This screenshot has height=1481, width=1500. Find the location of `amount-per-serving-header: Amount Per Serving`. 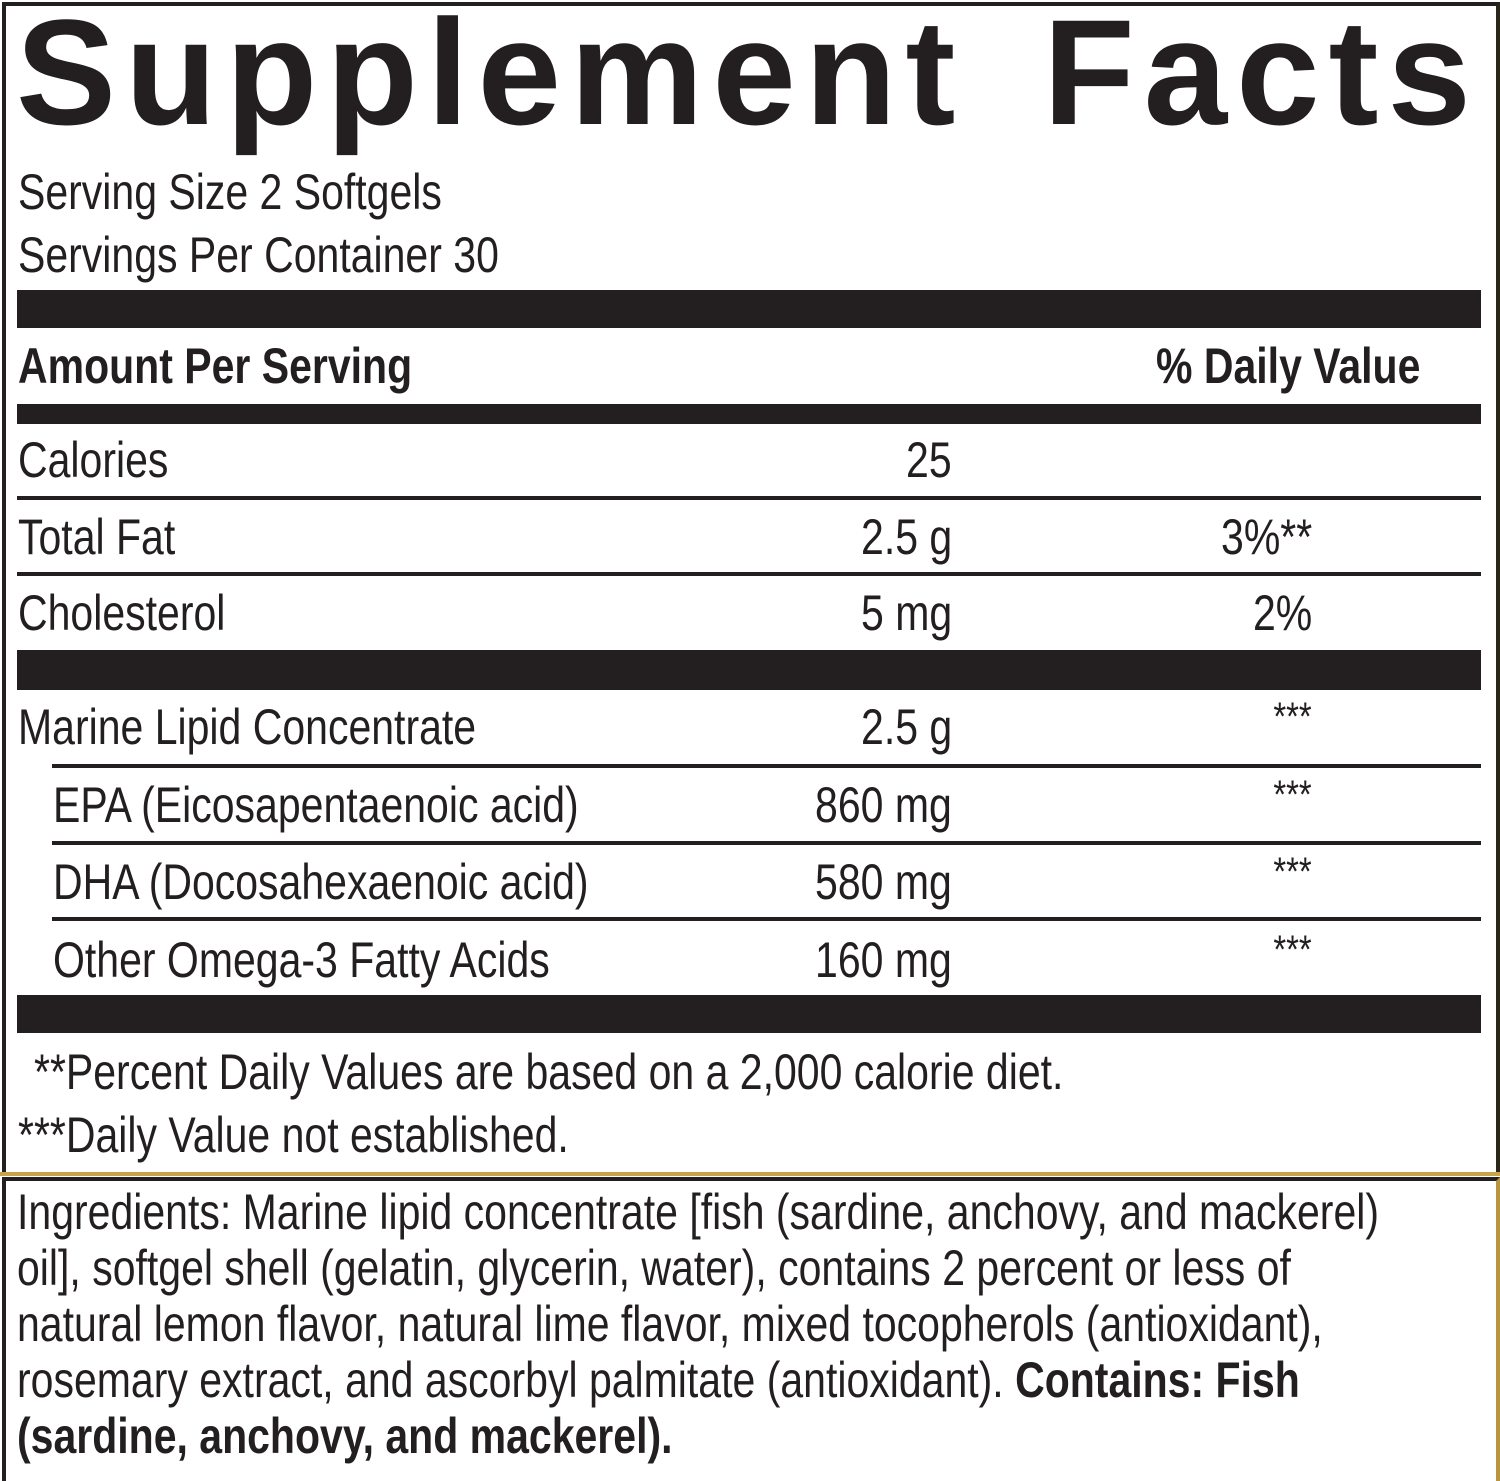

amount-per-serving-header: Amount Per Serving is located at coordinates (215, 366).